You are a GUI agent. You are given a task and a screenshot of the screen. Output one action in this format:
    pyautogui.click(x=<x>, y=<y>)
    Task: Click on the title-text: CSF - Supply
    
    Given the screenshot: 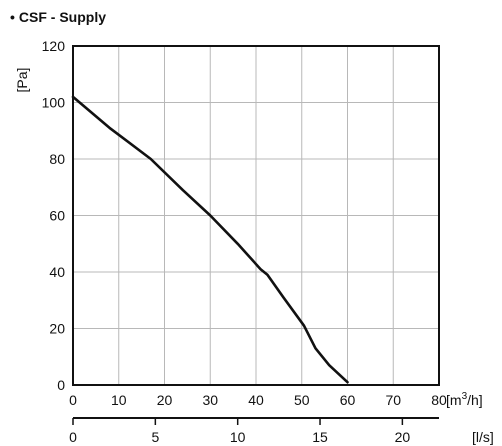 What is the action you would take?
    pyautogui.click(x=62, y=17)
    